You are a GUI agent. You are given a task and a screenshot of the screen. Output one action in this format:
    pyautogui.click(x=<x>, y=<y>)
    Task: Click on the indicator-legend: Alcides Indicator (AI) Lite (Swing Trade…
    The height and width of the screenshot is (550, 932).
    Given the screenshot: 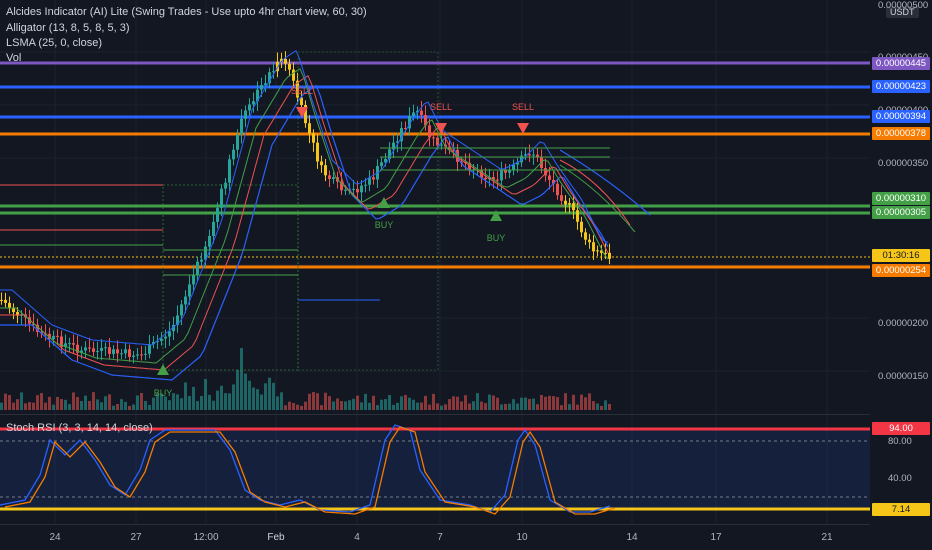 What is the action you would take?
    pyautogui.click(x=186, y=12)
    